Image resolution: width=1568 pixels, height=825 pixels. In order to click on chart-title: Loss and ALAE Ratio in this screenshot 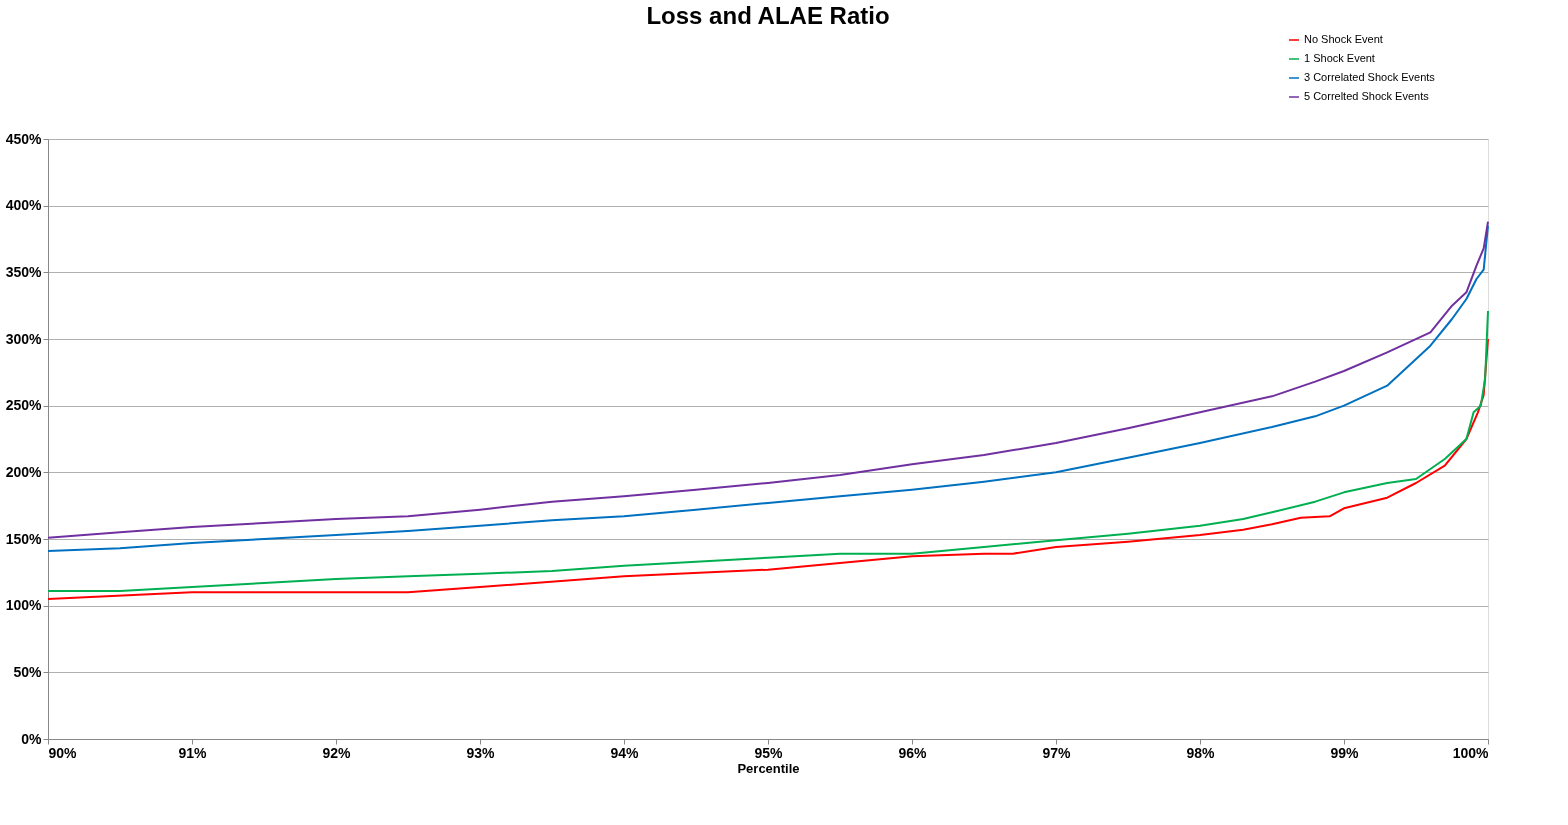, I will do `click(768, 15)`.